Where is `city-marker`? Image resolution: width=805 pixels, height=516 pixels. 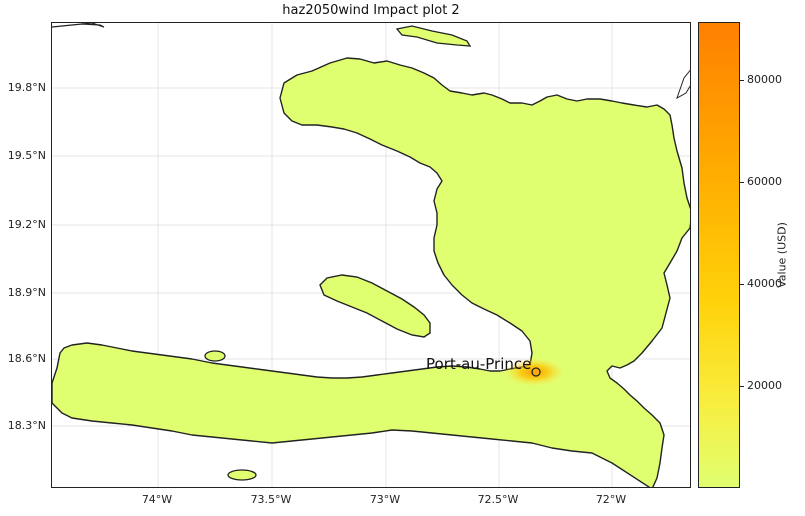 city-marker is located at coordinates (536, 372).